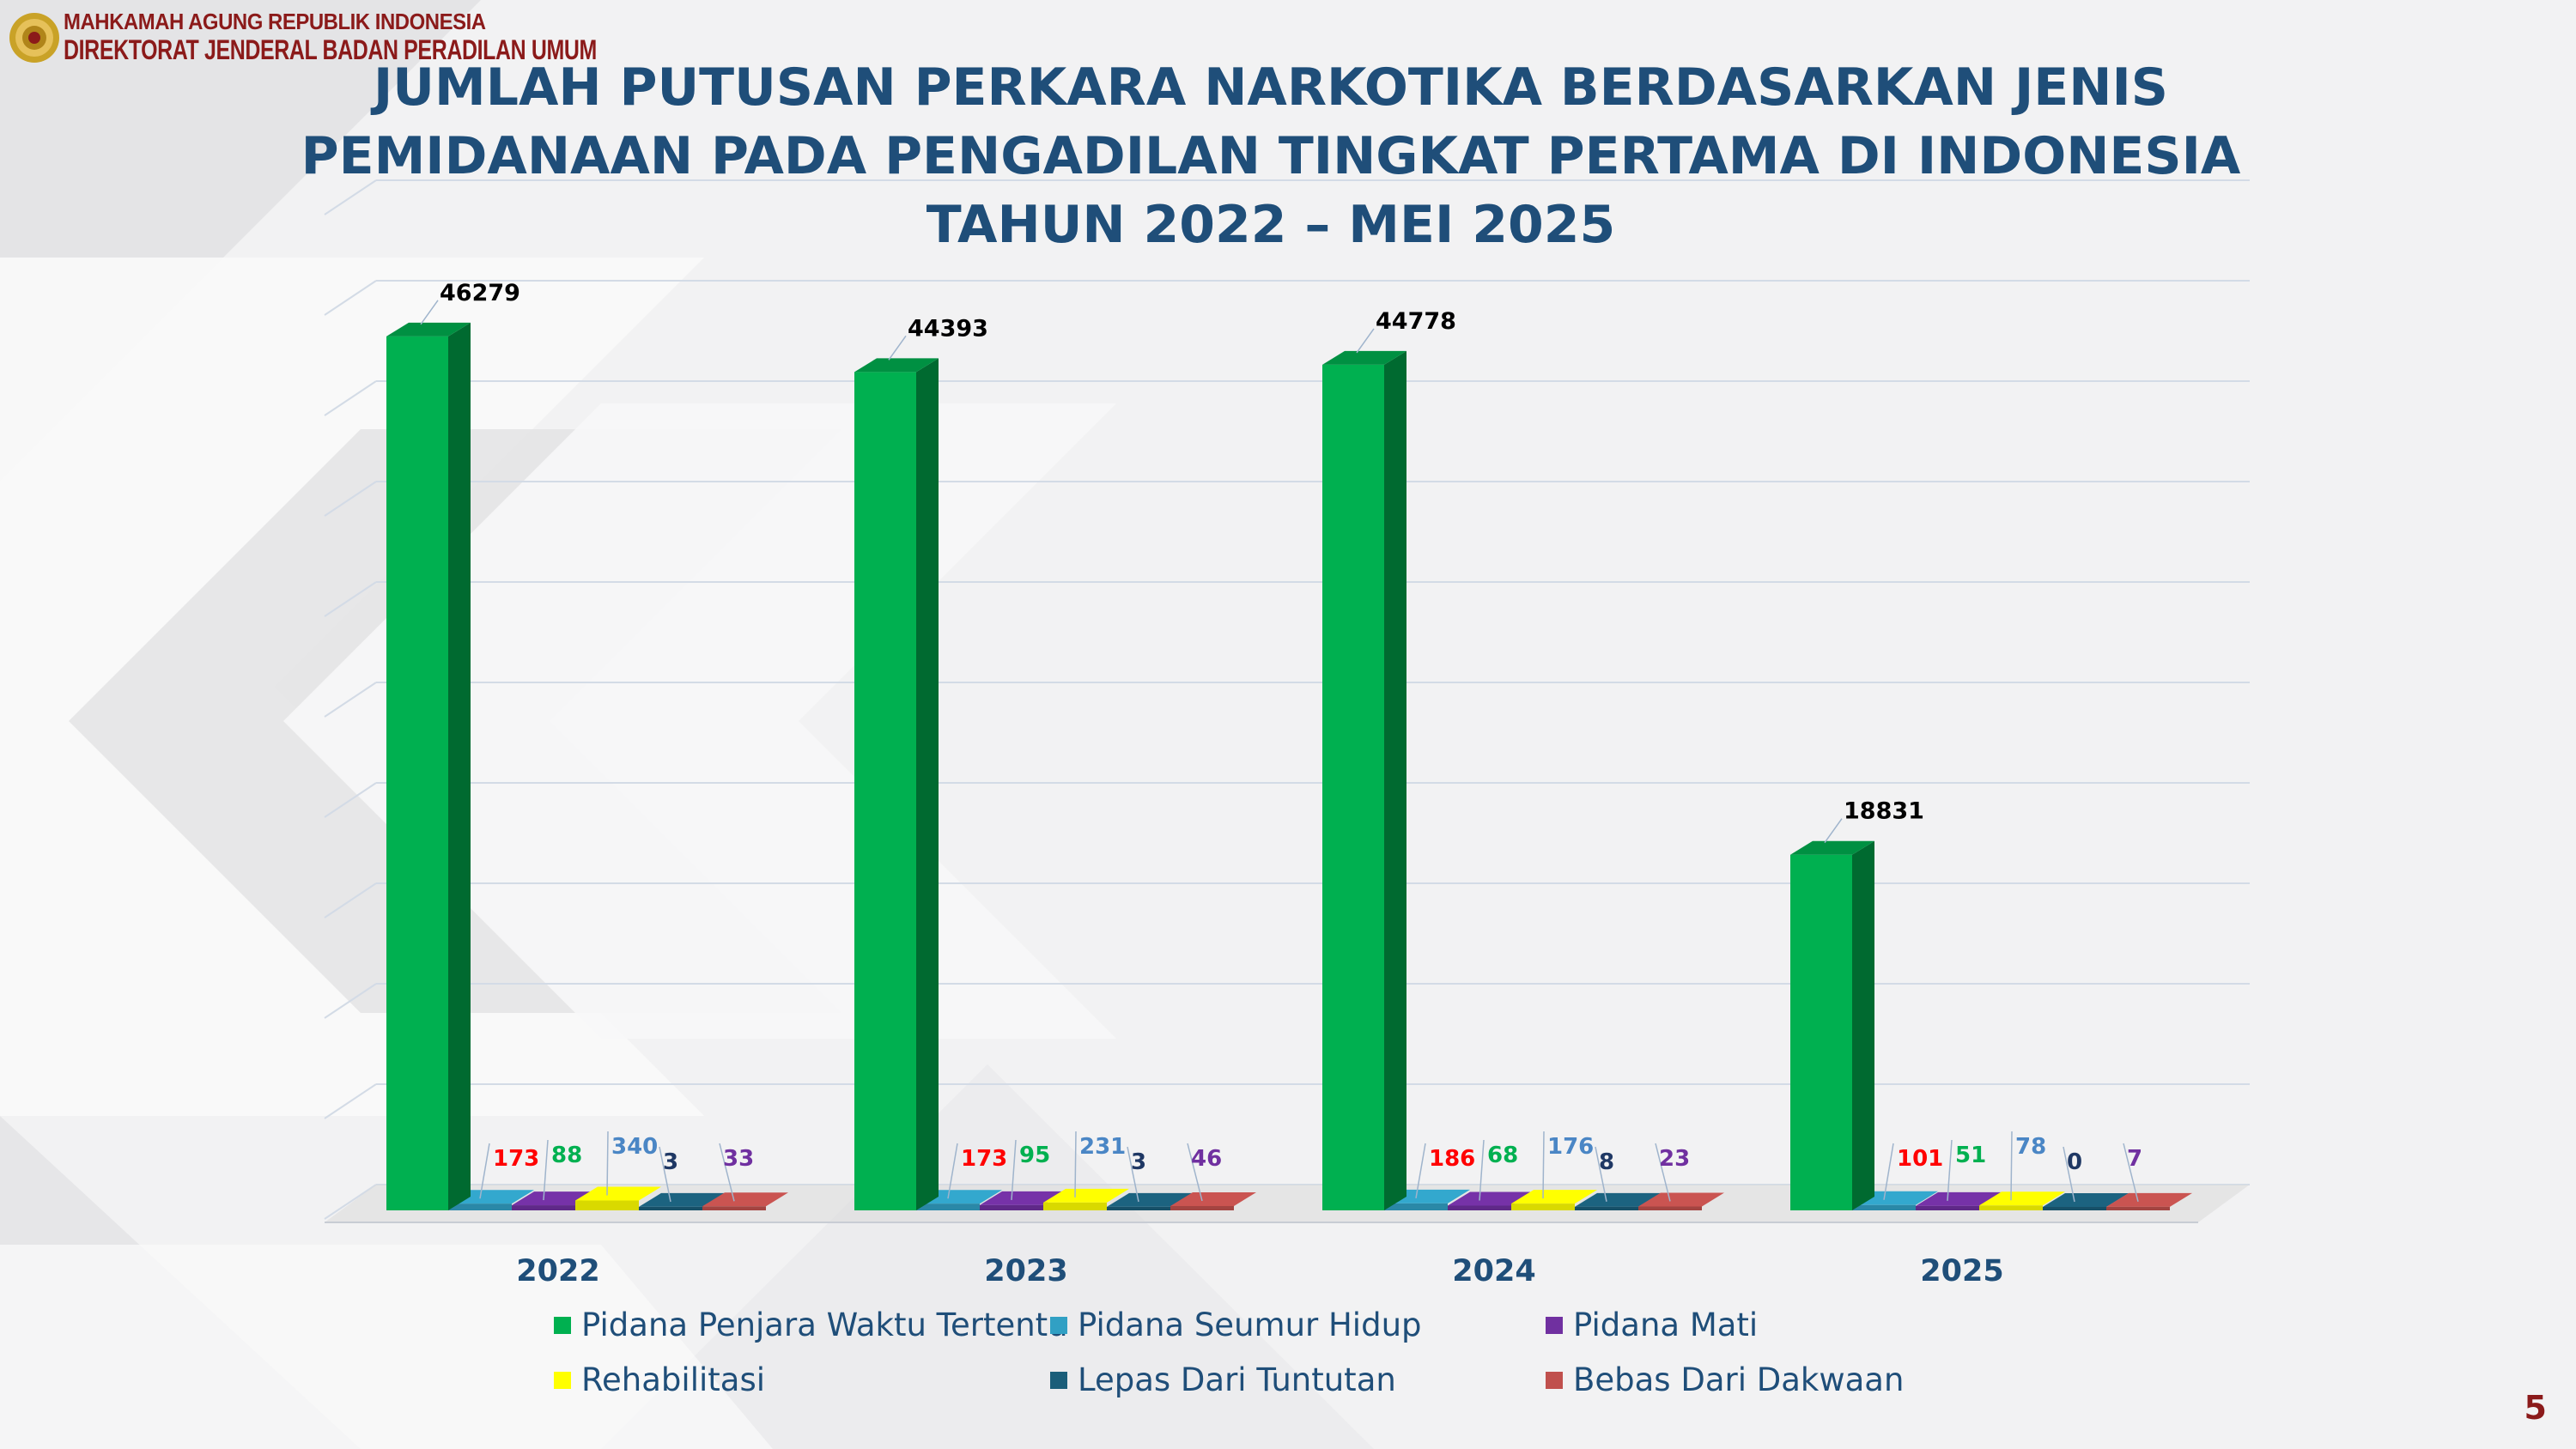 The height and width of the screenshot is (1449, 2576). What do you see at coordinates (1206, 1159) in the screenshot?
I see `data-label: 46` at bounding box center [1206, 1159].